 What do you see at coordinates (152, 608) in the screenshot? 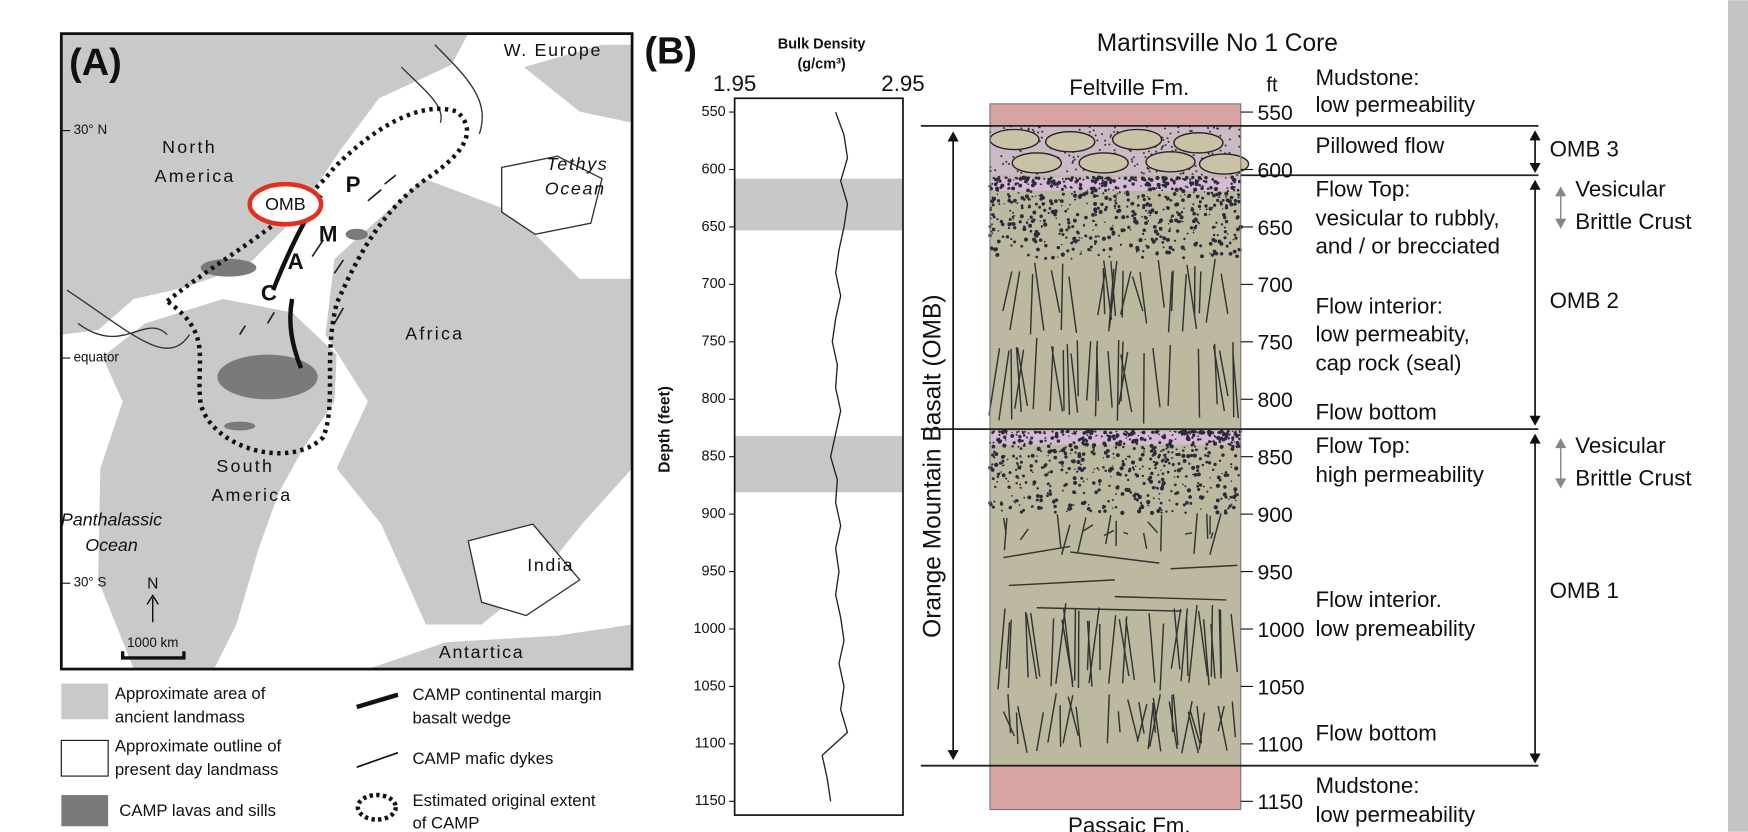
I see `north-arrow` at bounding box center [152, 608].